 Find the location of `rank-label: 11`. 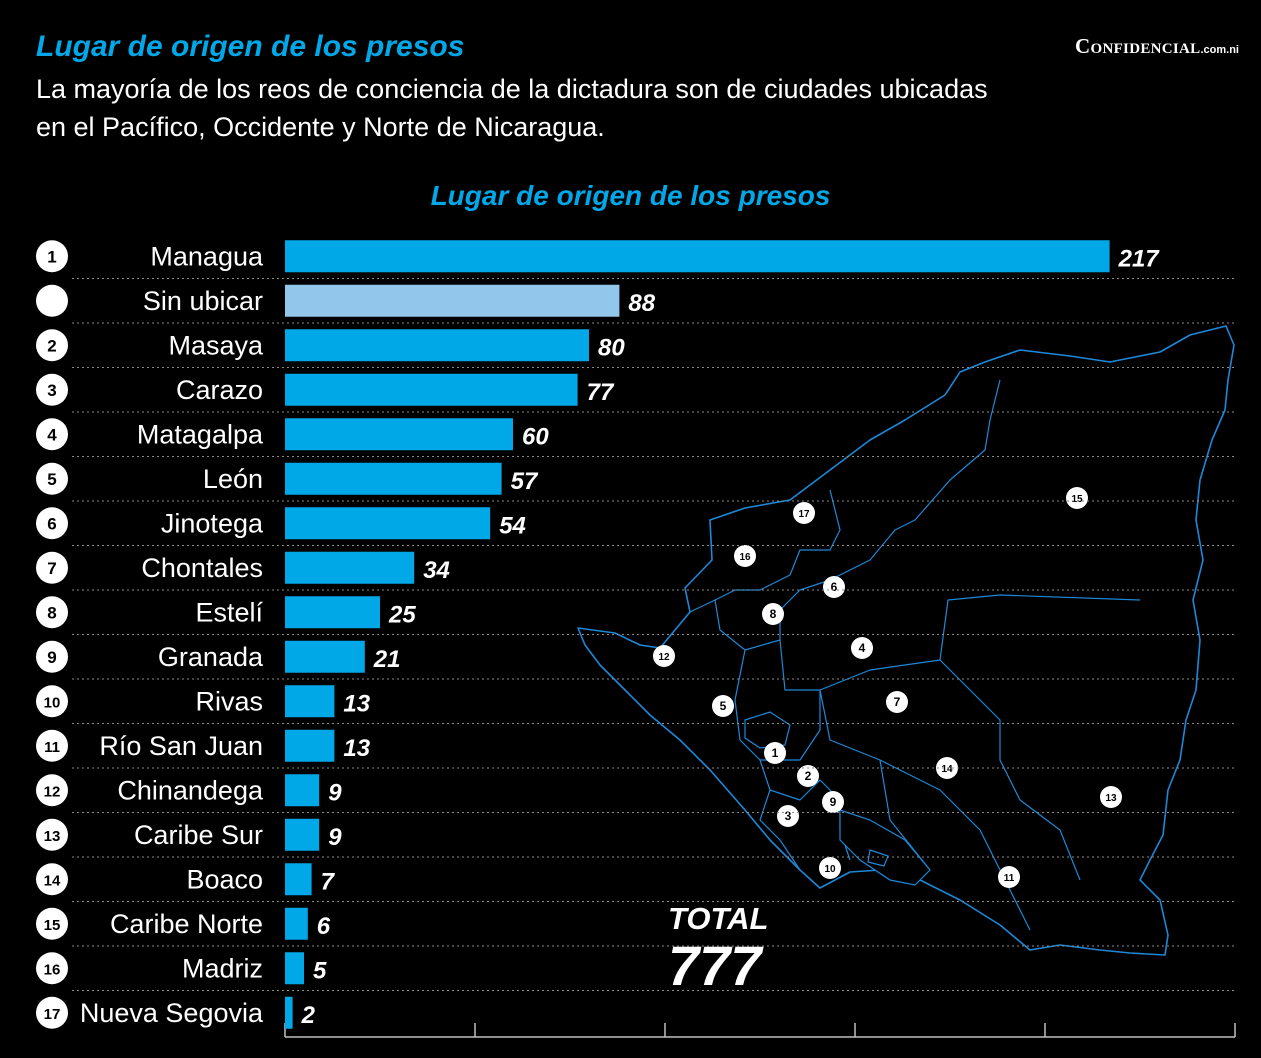

rank-label: 11 is located at coordinates (52, 747).